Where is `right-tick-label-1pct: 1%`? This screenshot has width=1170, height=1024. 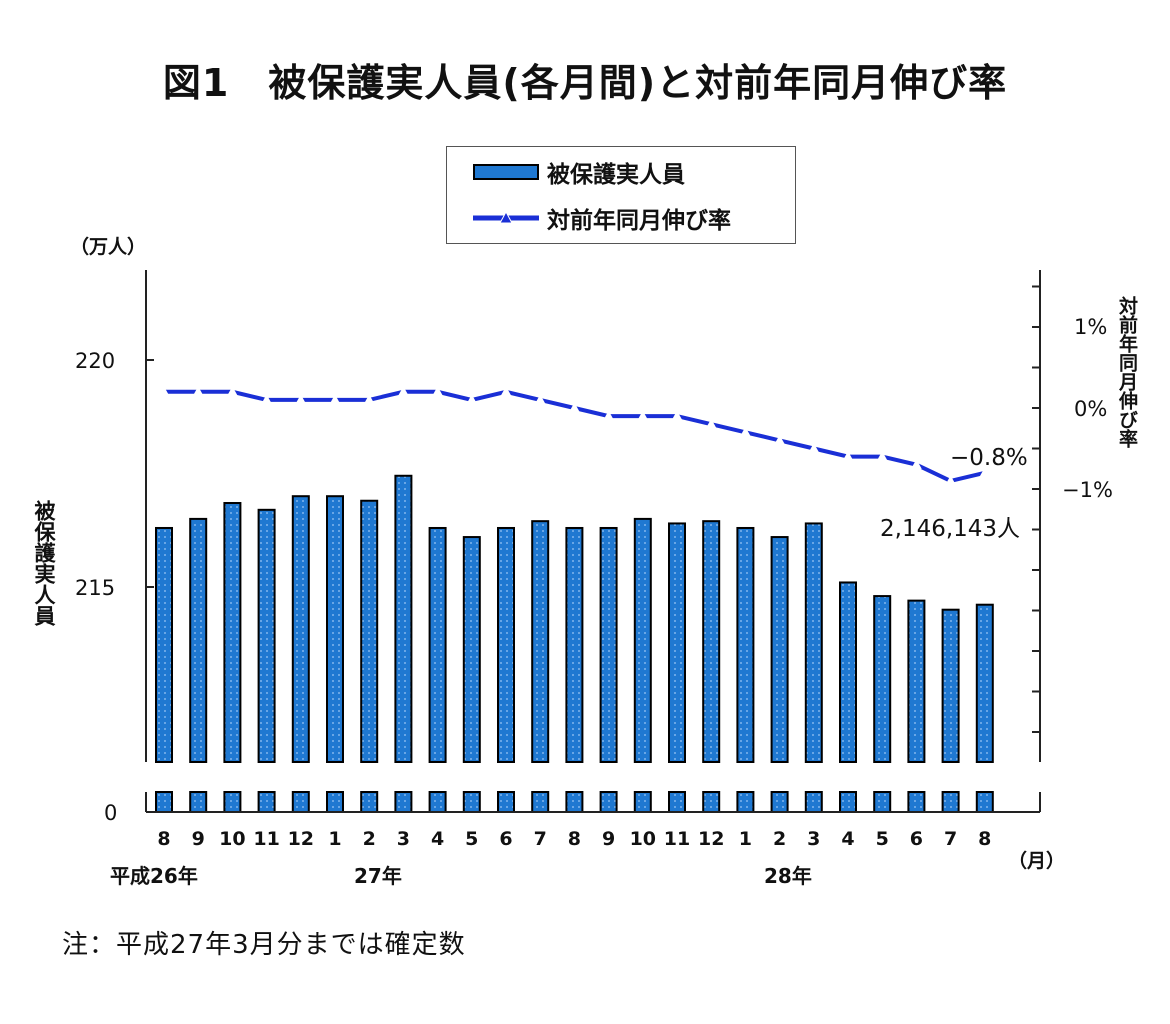
right-tick-label-1pct: 1% is located at coordinates (1090, 327).